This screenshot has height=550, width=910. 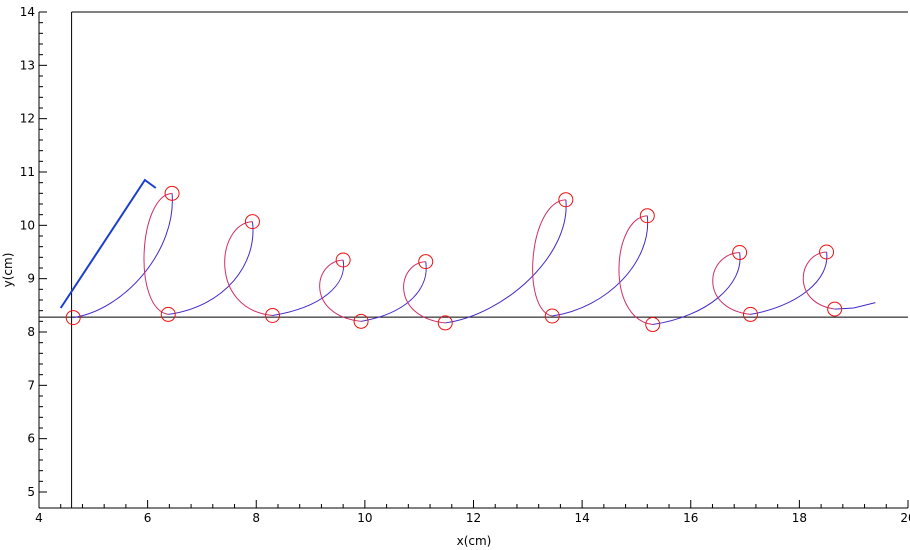 I want to click on x-tick-label: 16, so click(x=690, y=518).